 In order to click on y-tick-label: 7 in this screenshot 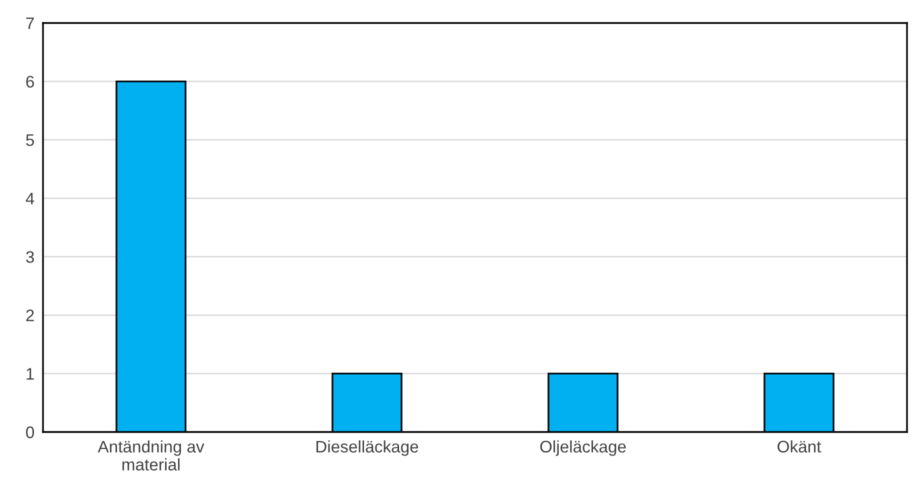, I will do `click(30, 24)`.